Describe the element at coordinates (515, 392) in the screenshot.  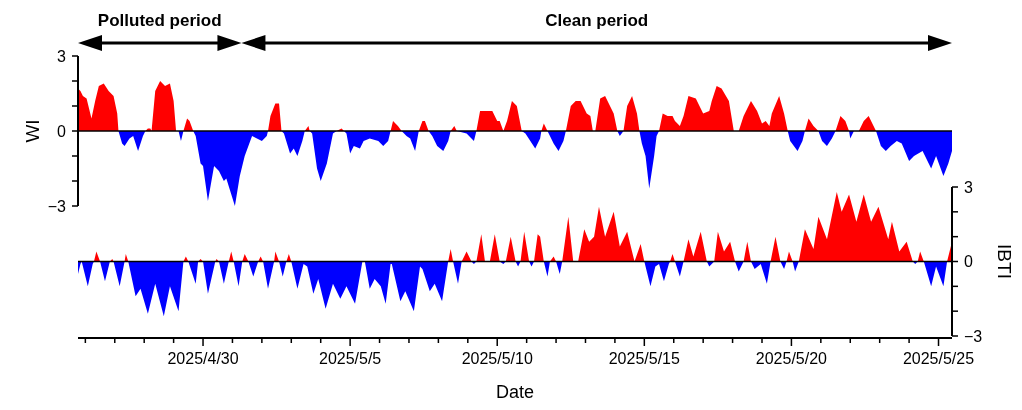
I see `x-axis-title: Date` at that location.